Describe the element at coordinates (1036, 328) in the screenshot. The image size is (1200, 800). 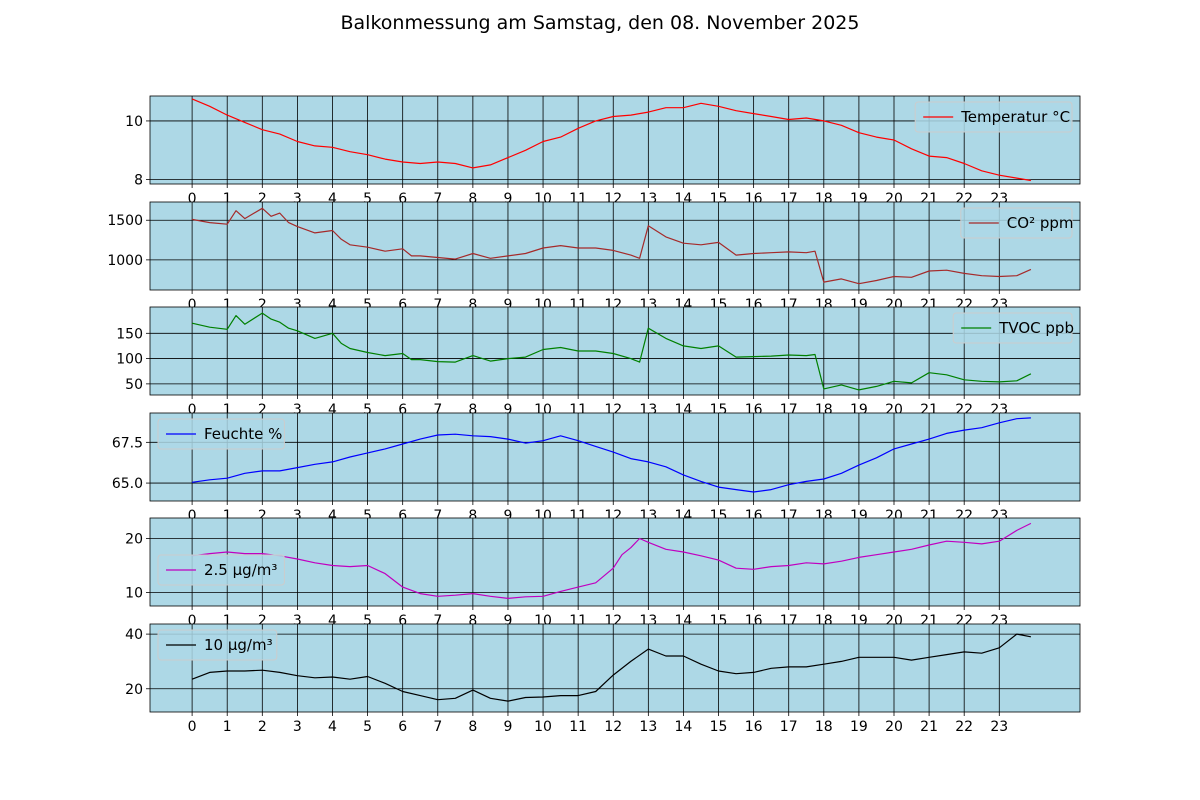
I see `legend-label: TVOC ppb` at that location.